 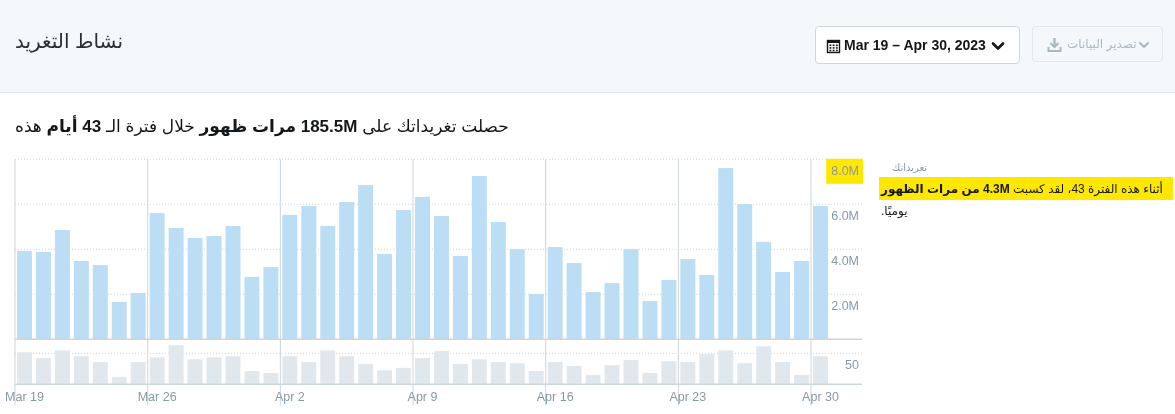 What do you see at coordinates (422, 397) in the screenshot?
I see `x-tick-label: Apr 9` at bounding box center [422, 397].